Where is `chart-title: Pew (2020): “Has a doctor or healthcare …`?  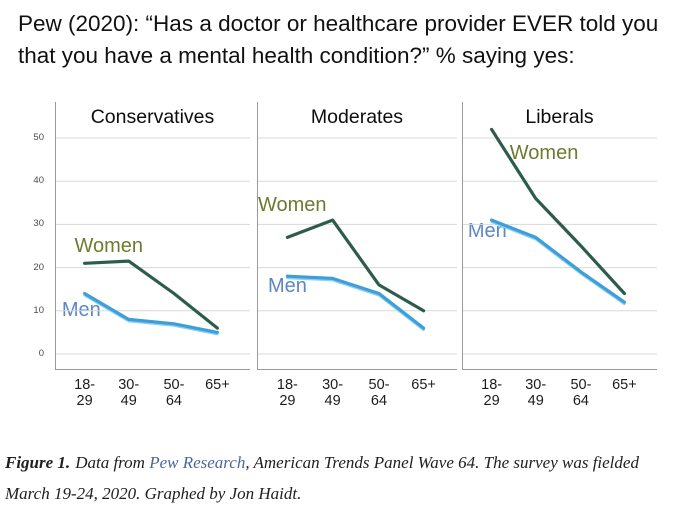 chart-title: Pew (2020): “Has a doctor or healthcare … is located at coordinates (338, 39).